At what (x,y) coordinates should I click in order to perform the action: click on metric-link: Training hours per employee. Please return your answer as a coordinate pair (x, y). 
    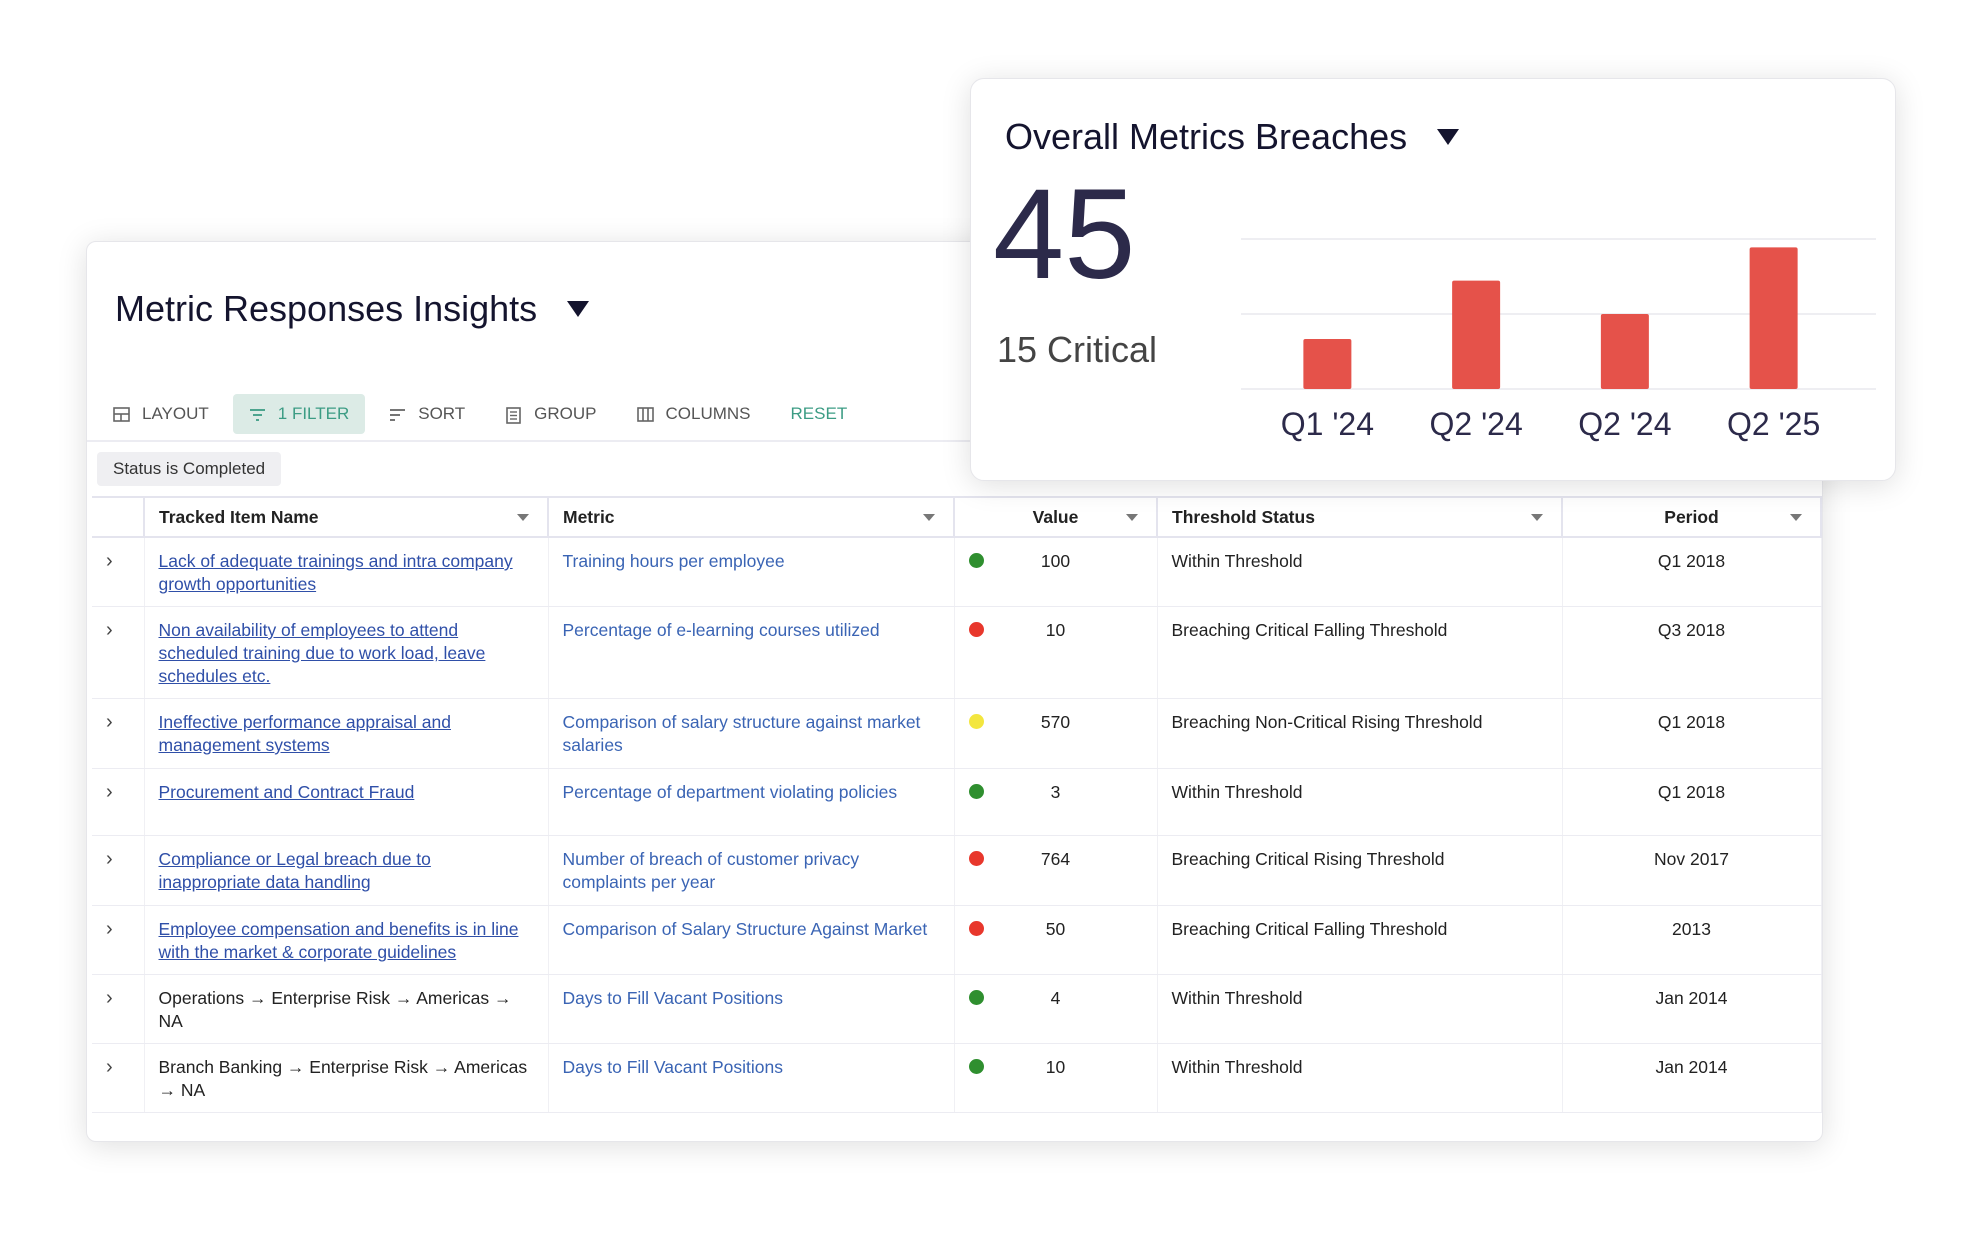
    Looking at the image, I should click on (673, 561).